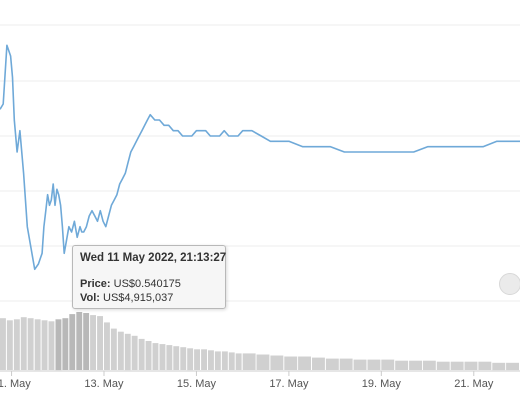 Image resolution: width=520 pixels, height=400 pixels. Describe the element at coordinates (90, 298) in the screenshot. I see `tooltip-vol-label: Vol:` at that location.